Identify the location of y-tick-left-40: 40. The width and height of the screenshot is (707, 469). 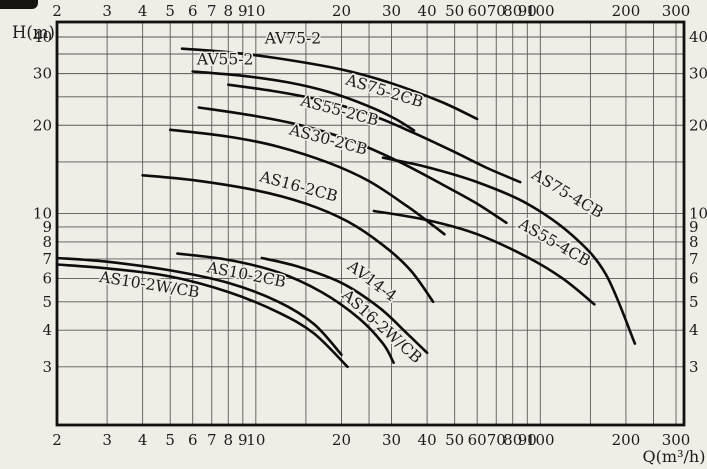
(42, 37).